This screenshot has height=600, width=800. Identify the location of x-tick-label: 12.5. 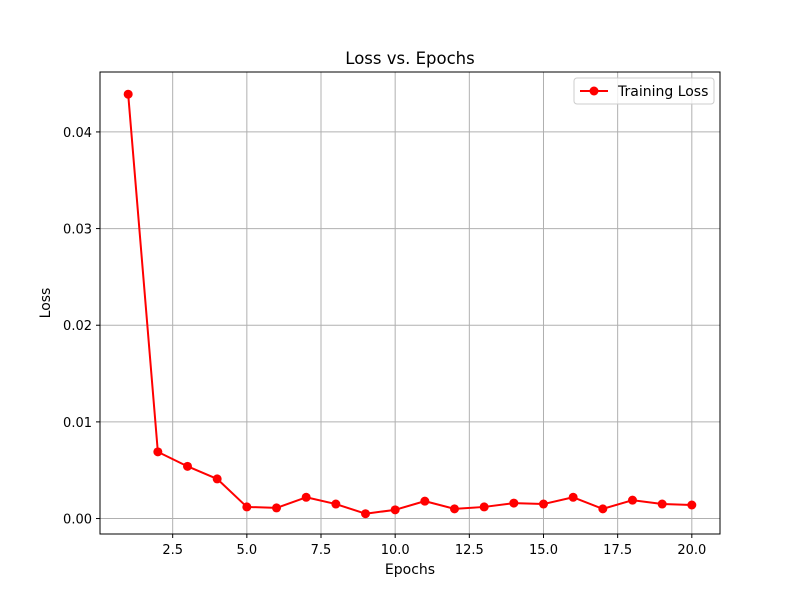
(469, 550).